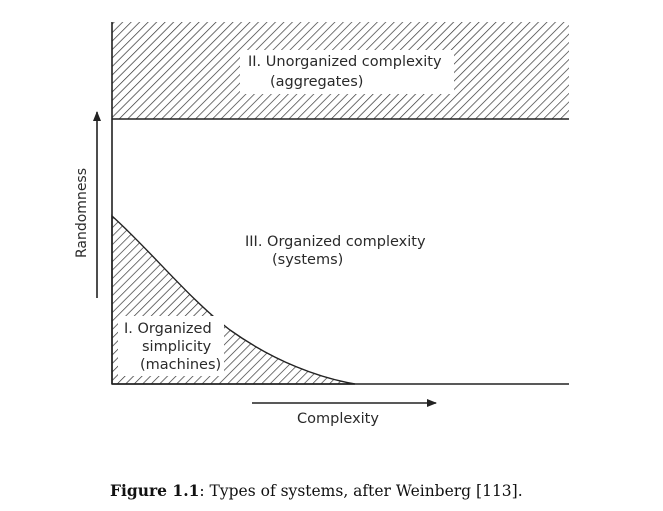 The width and height of the screenshot is (663, 511). What do you see at coordinates (82, 213) in the screenshot?
I see `randomness-axis-label: Randomness` at bounding box center [82, 213].